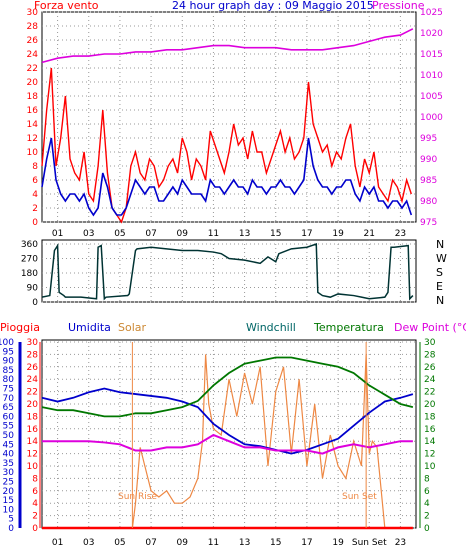 Image resolution: width=466 pixels, height=555 pixels. Describe the element at coordinates (430, 467) in the screenshot. I see `ytick-temp-right: 10` at that location.